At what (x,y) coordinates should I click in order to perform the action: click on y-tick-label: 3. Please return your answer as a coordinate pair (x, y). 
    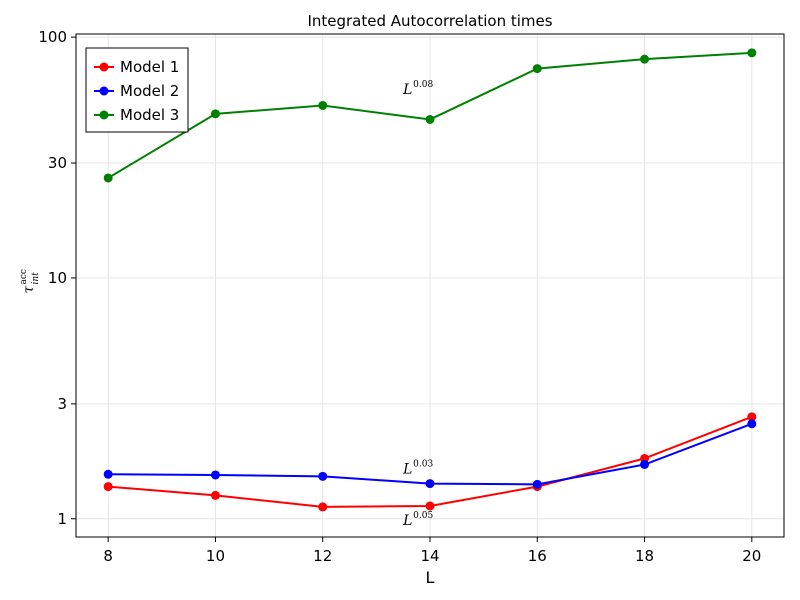
    Looking at the image, I should click on (62, 404).